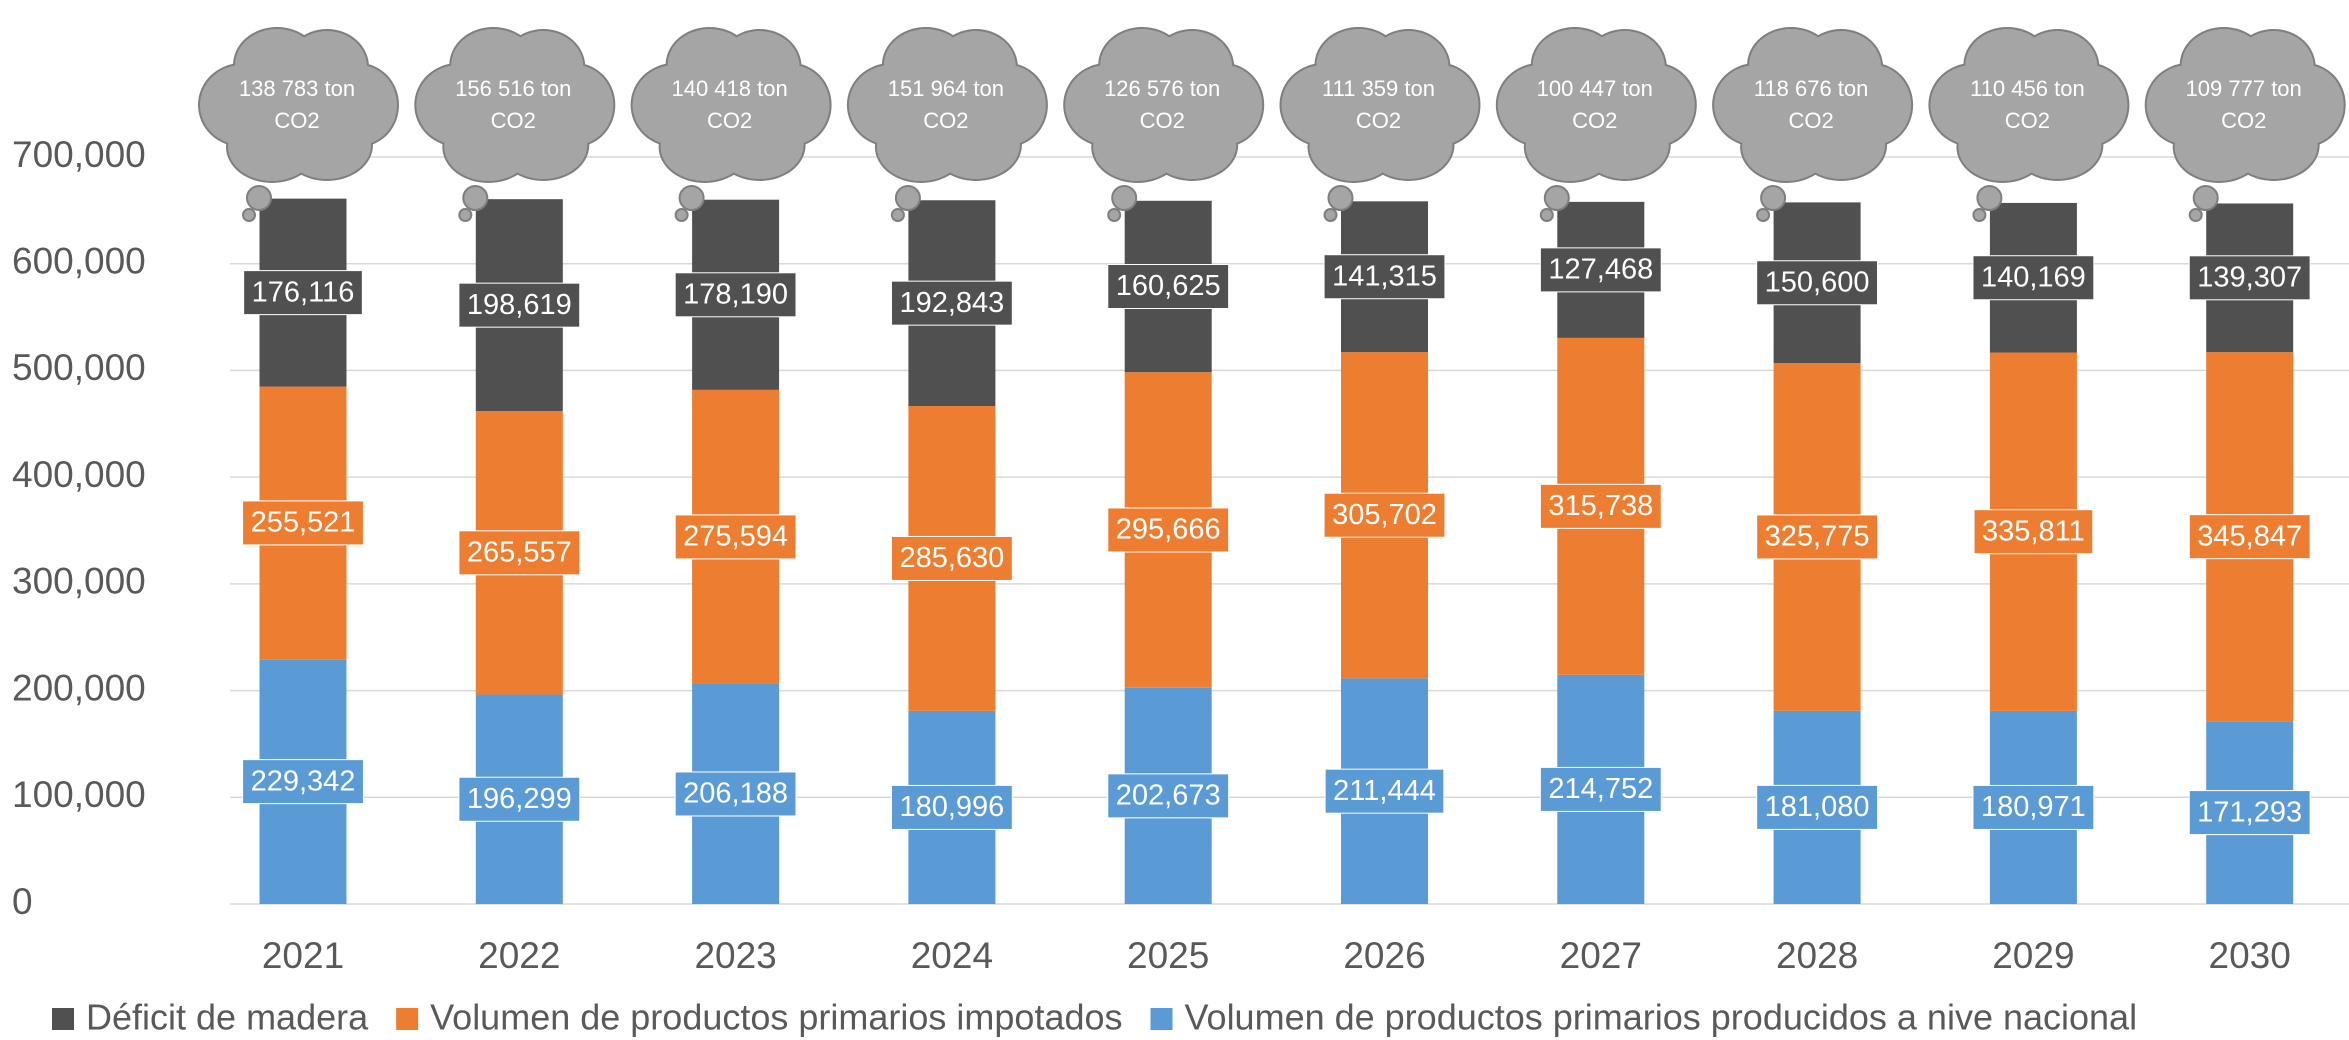 The height and width of the screenshot is (1040, 2349). I want to click on data-label-text: 180,971, so click(2033, 807).